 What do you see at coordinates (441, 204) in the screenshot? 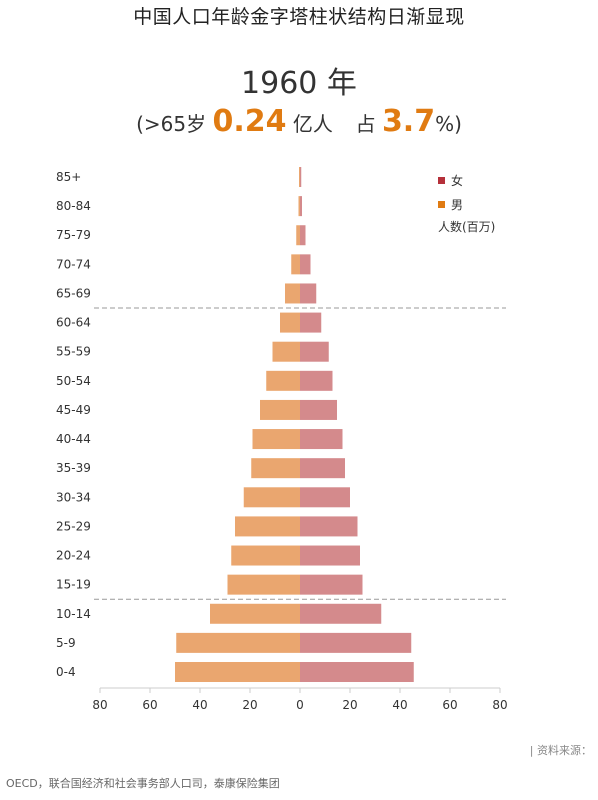
I see `legend-swatch-male` at bounding box center [441, 204].